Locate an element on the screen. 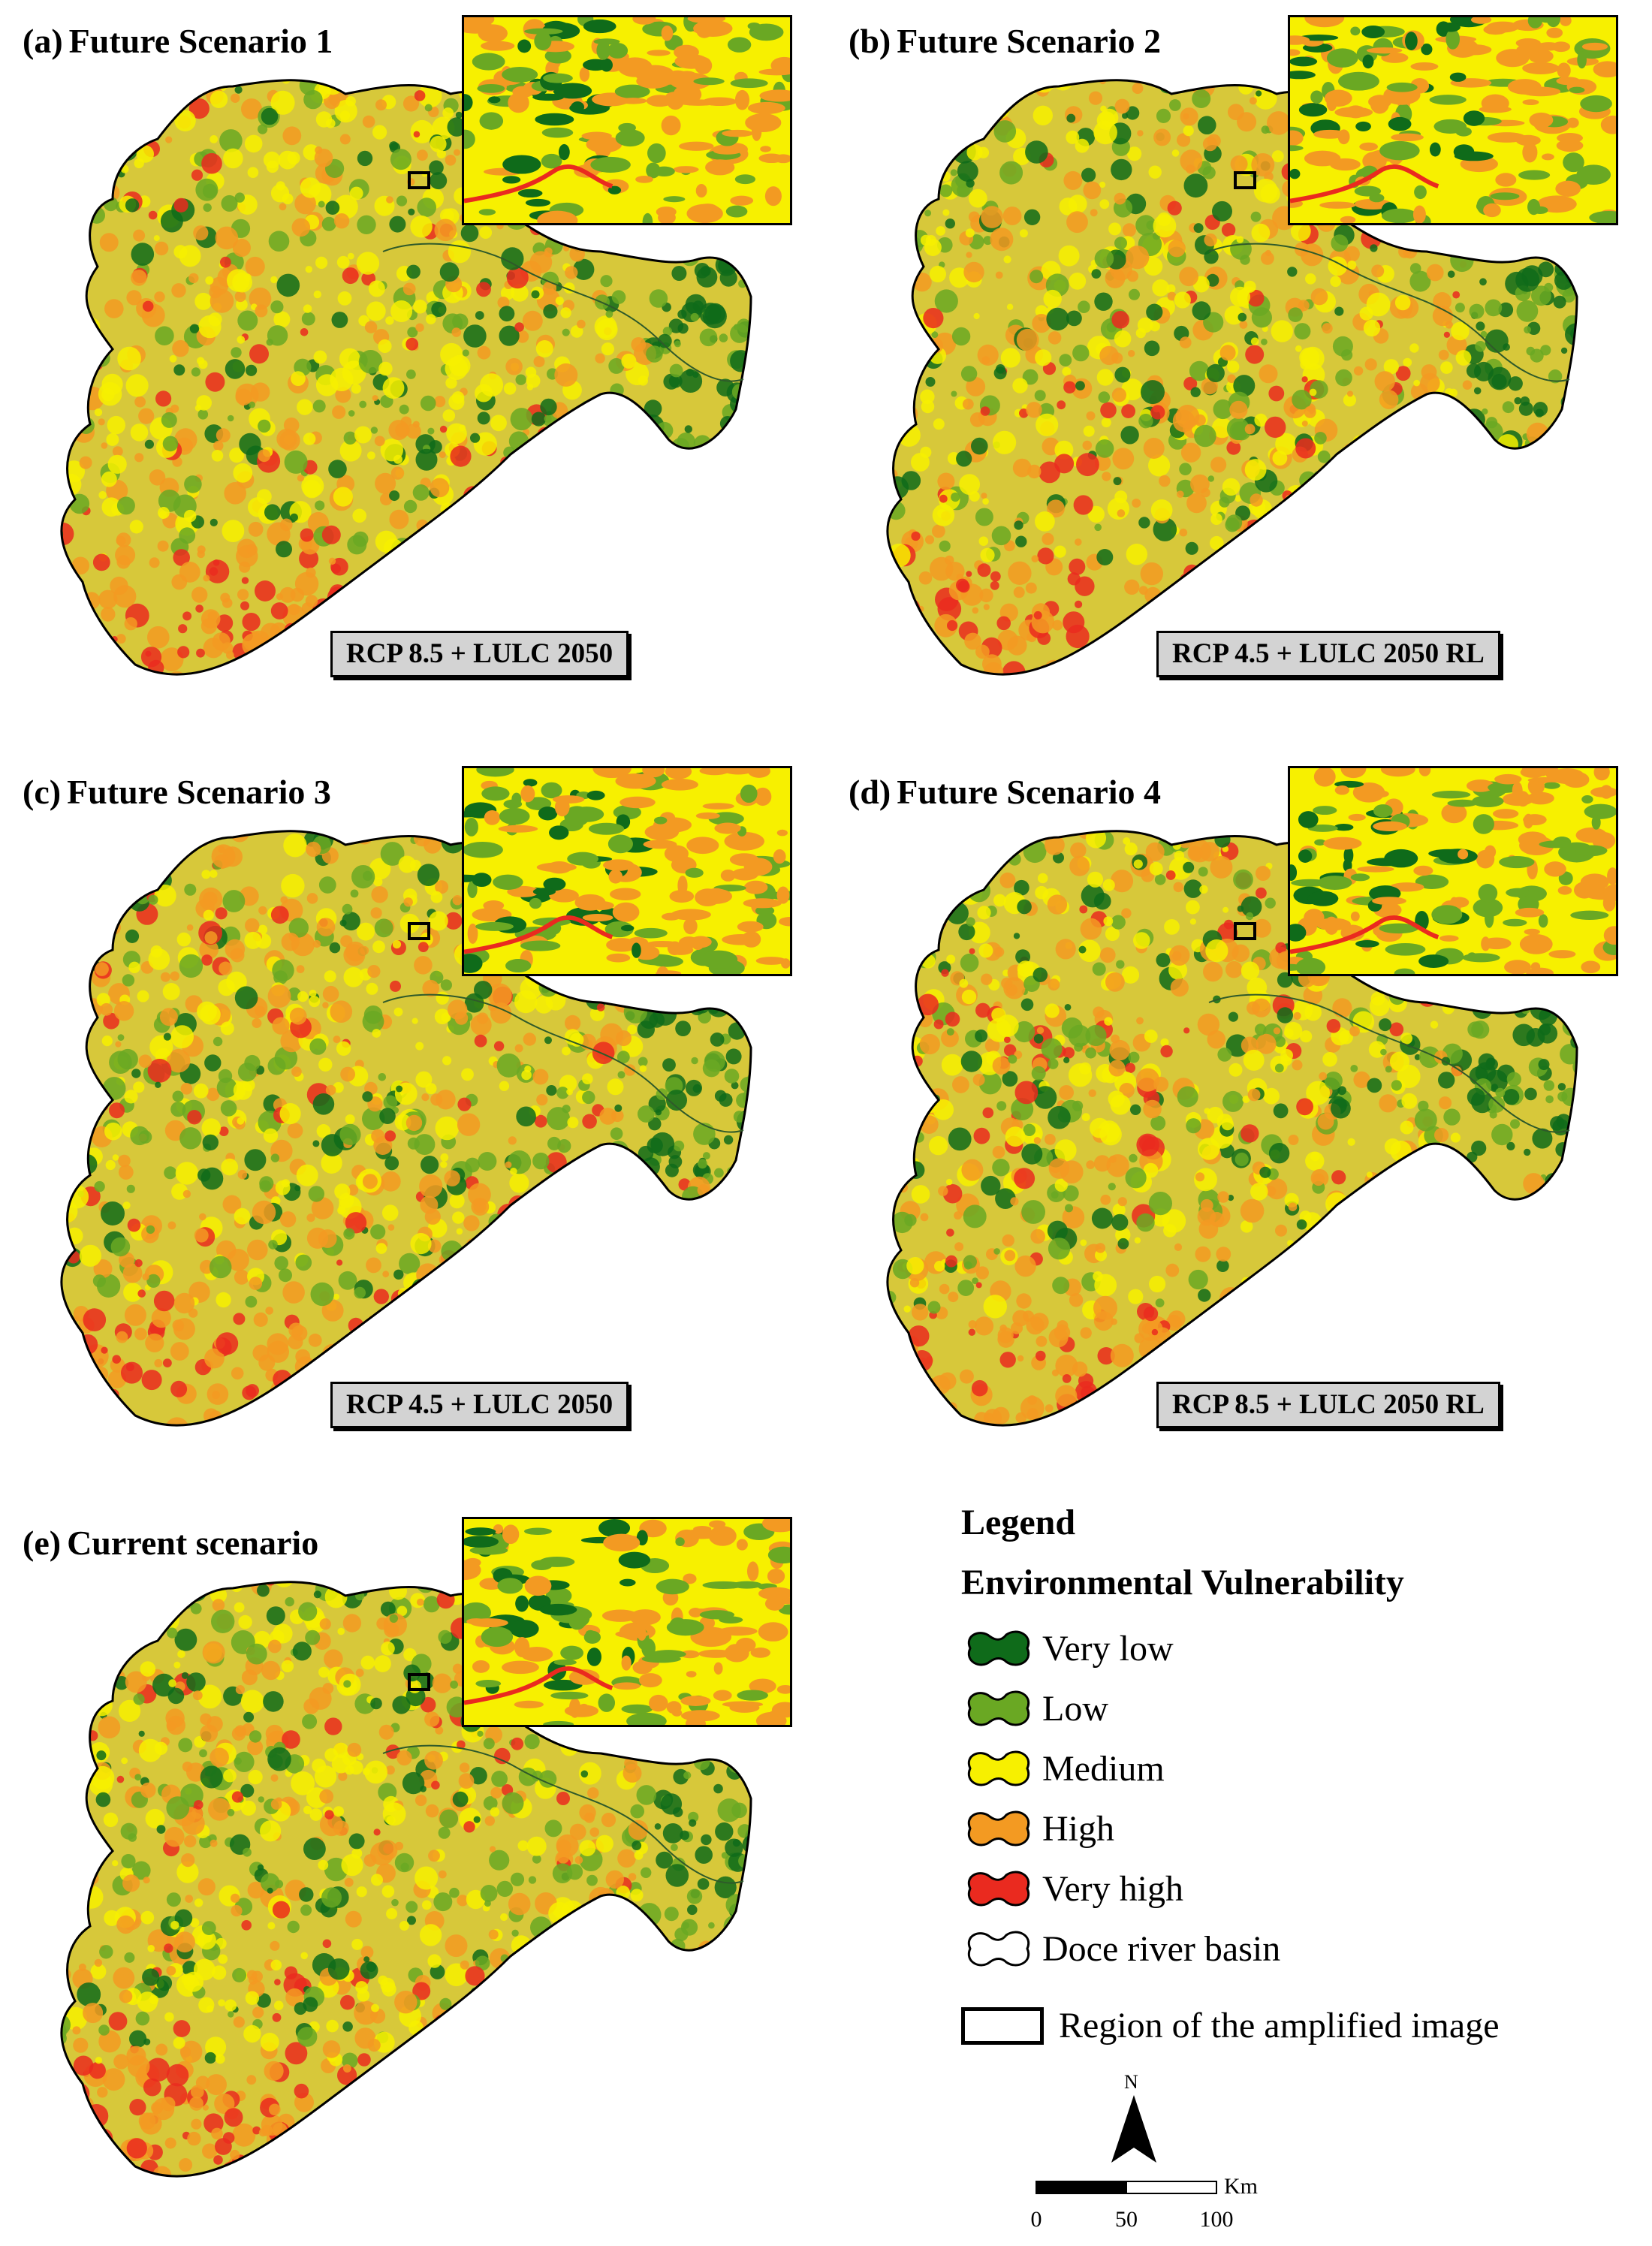 This screenshot has width=1652, height=2246. panel-title: (a) Future Scenario 1 is located at coordinates (178, 41).